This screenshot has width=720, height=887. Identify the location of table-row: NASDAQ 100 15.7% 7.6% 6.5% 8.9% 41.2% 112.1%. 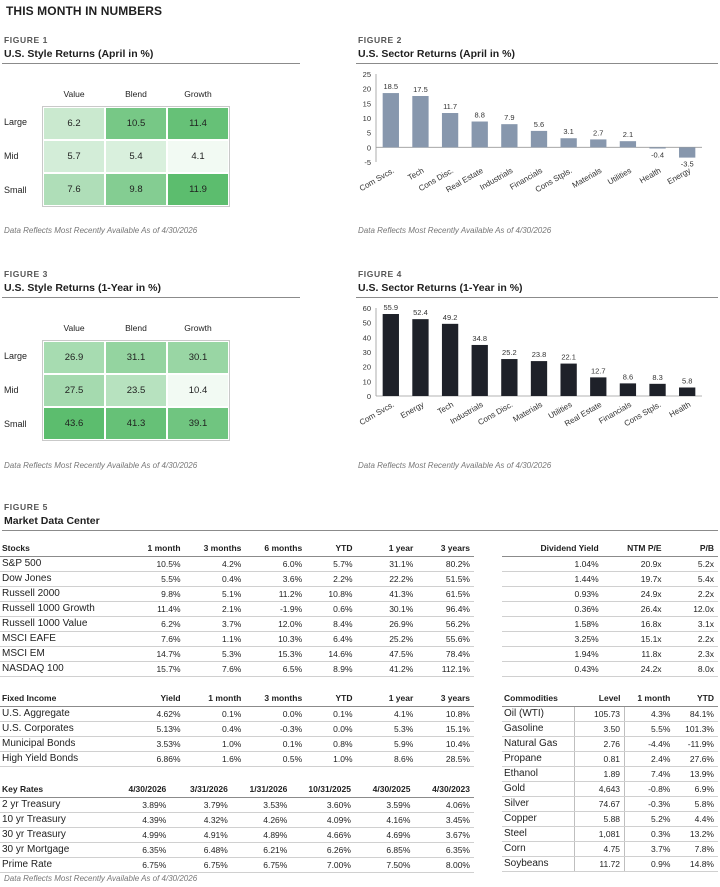
(237, 669).